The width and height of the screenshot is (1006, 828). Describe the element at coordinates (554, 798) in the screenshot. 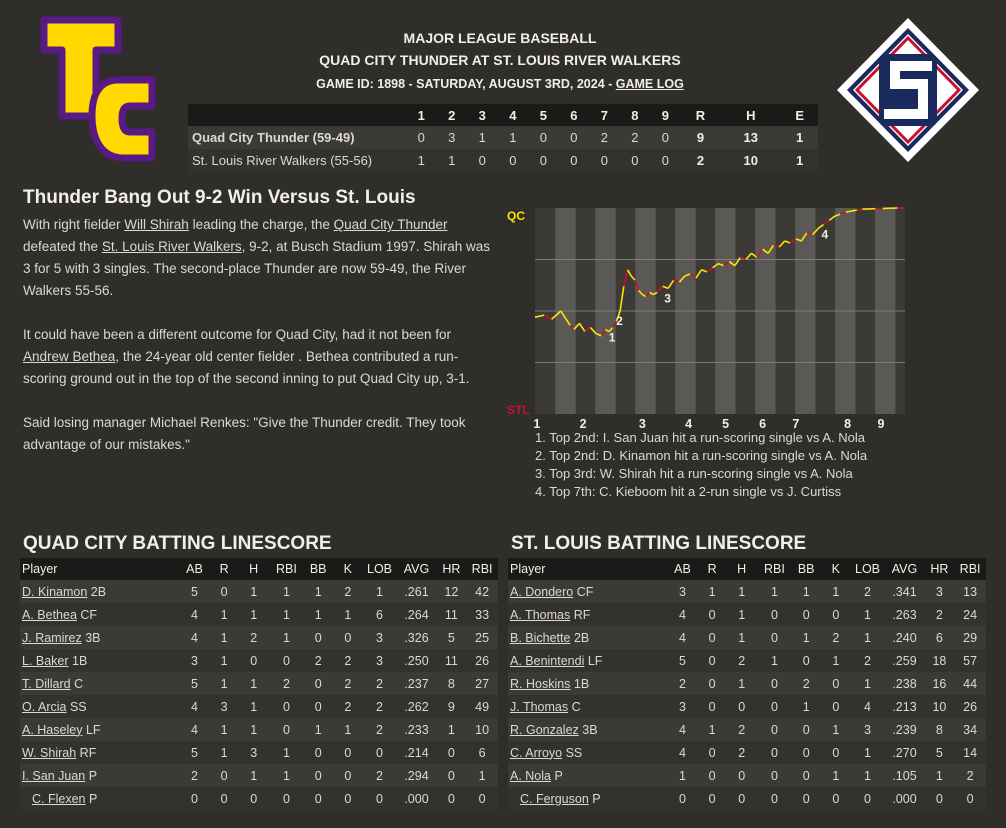

I see `player-link: C. Ferguson` at that location.